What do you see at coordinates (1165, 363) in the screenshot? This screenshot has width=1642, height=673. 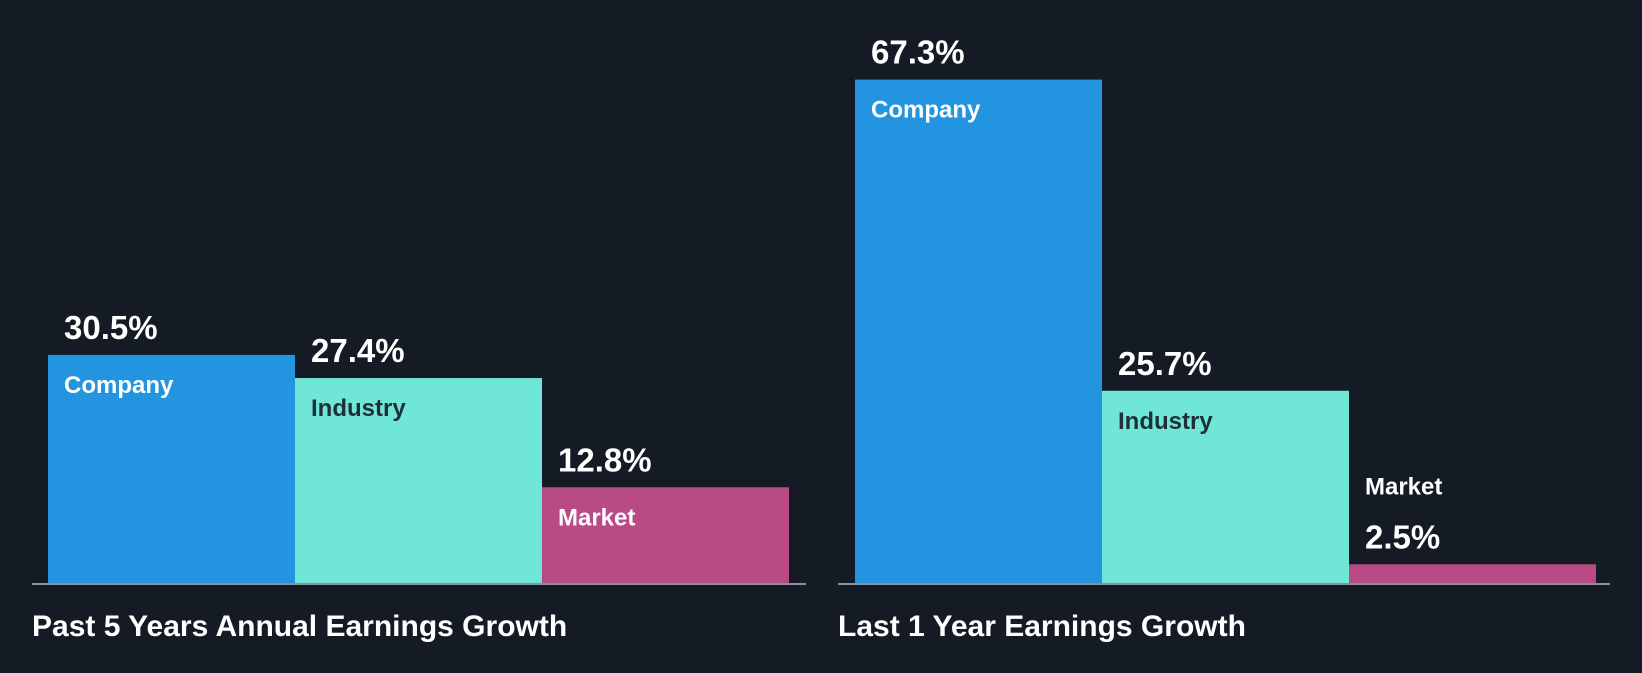 I see `value-label-industry: 25.7%` at bounding box center [1165, 363].